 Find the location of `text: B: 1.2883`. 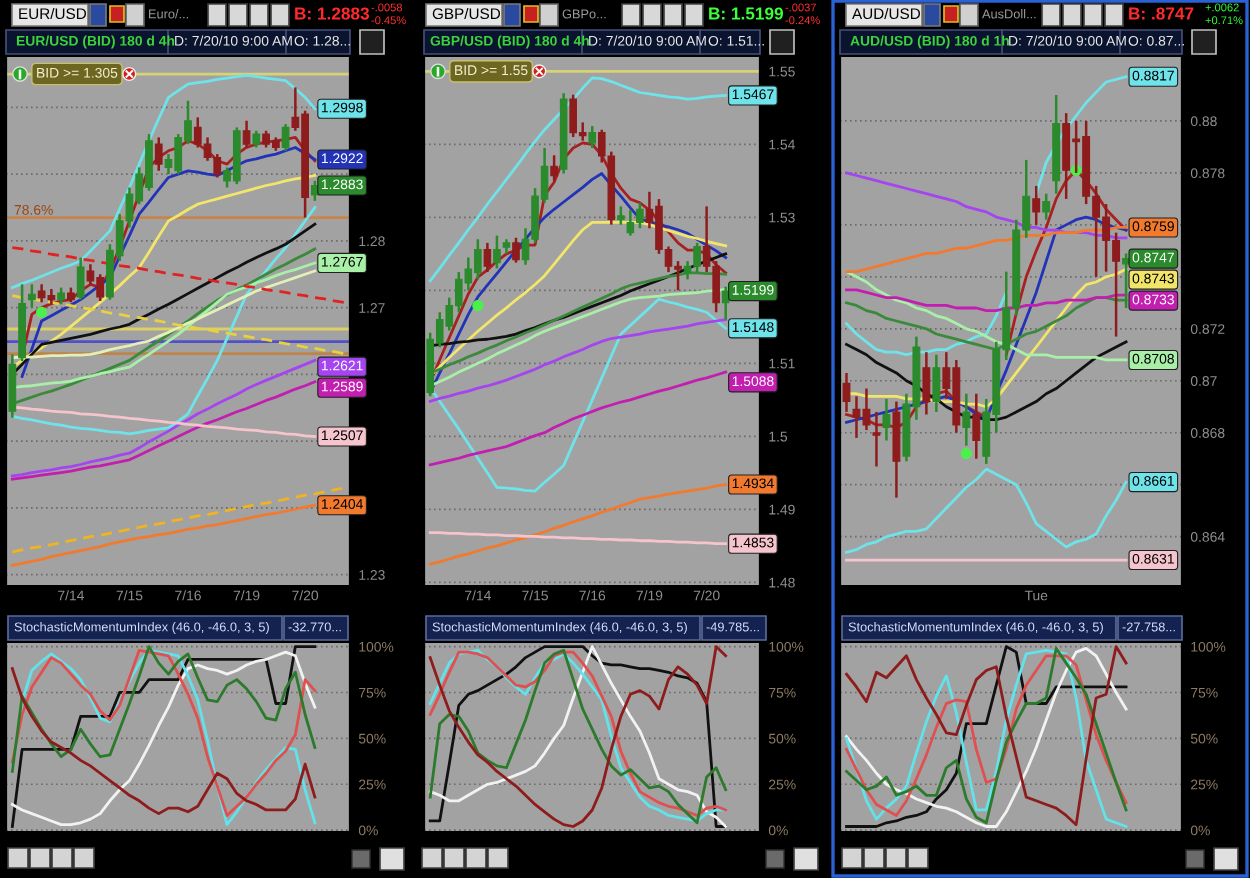

text: B: 1.2883 is located at coordinates (332, 13).